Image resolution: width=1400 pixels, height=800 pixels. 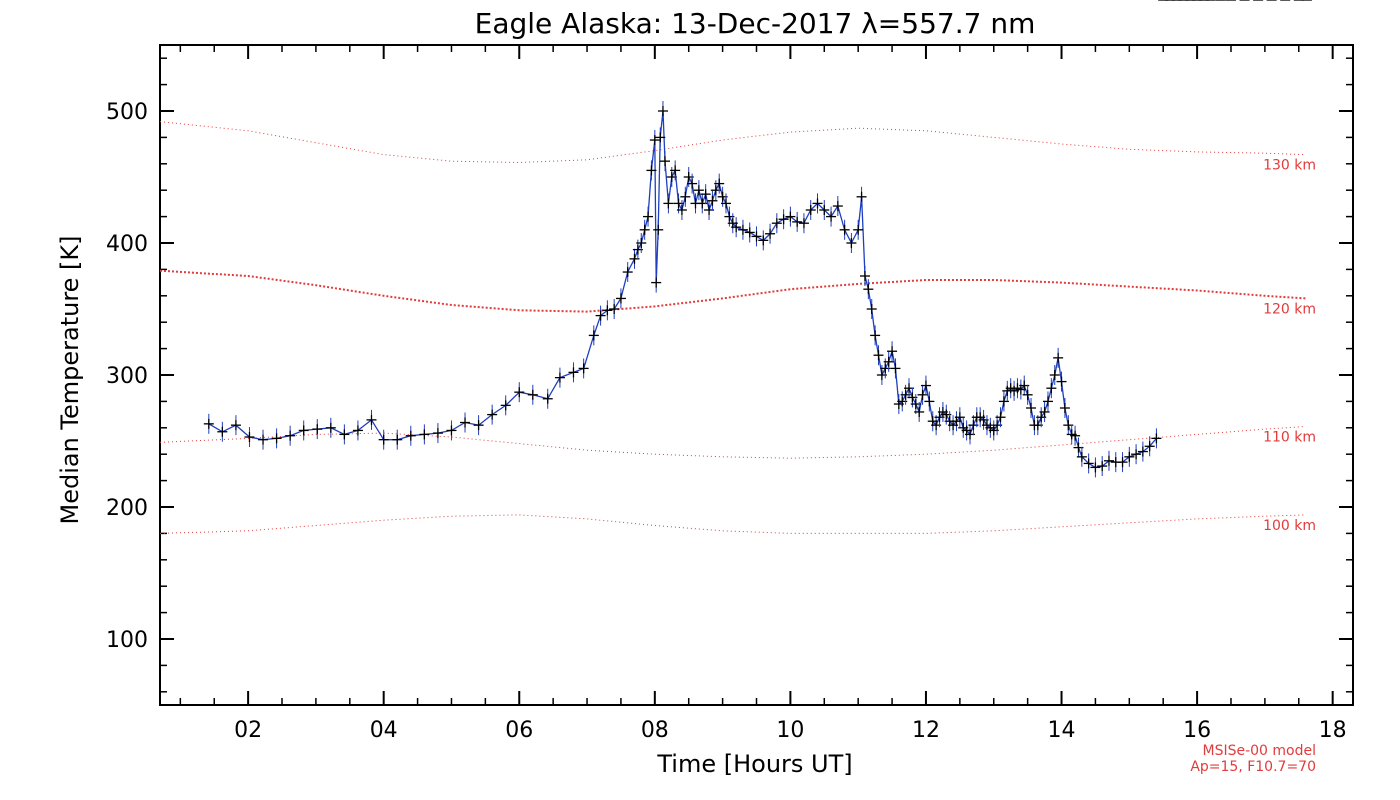 I want to click on x-tick-label: 12, so click(x=926, y=730).